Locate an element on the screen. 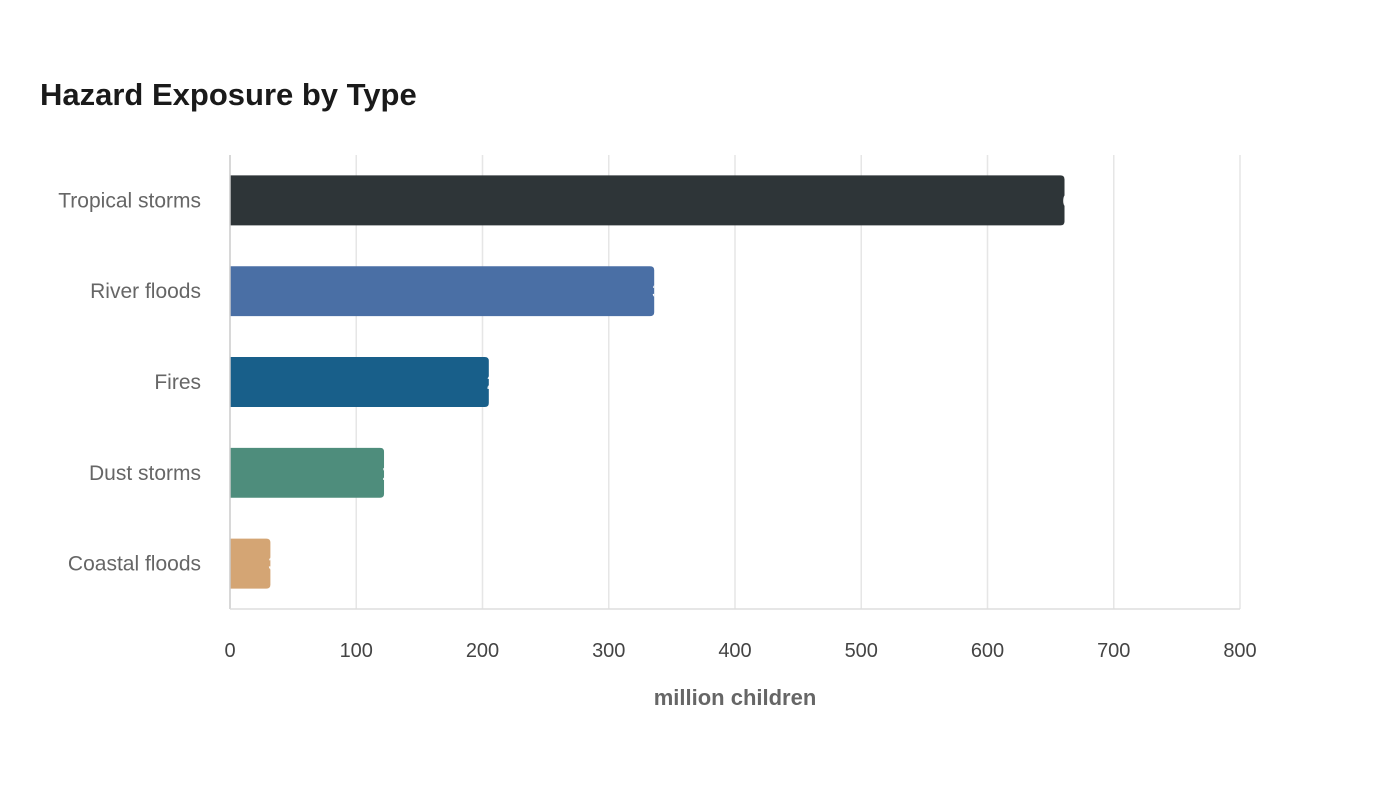 The image size is (1400, 800). category-label: River floods is located at coordinates (145, 291).